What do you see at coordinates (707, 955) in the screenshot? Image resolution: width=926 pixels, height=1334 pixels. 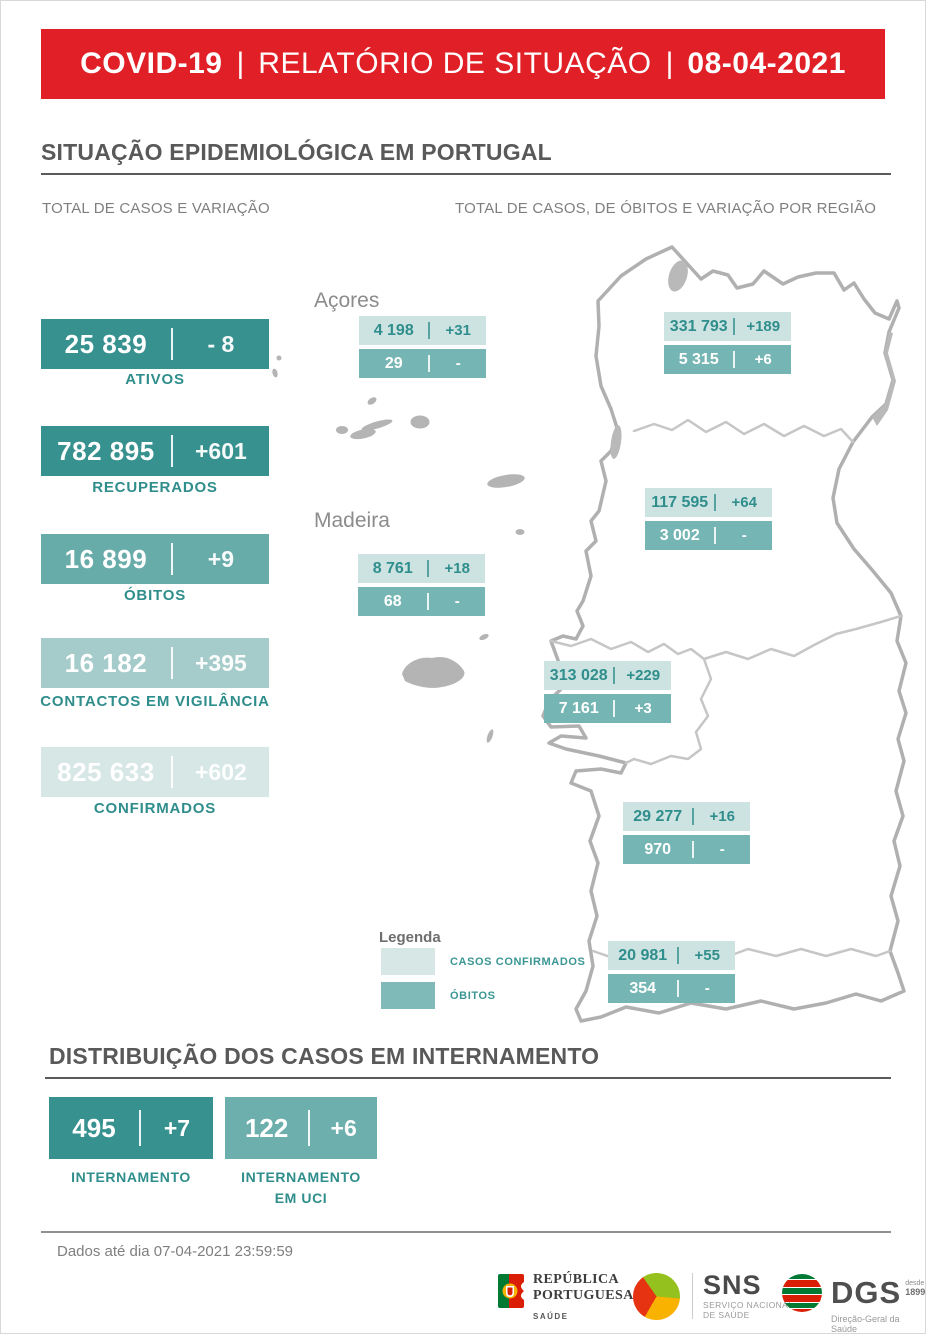 I see `region-cases-delta: +55` at bounding box center [707, 955].